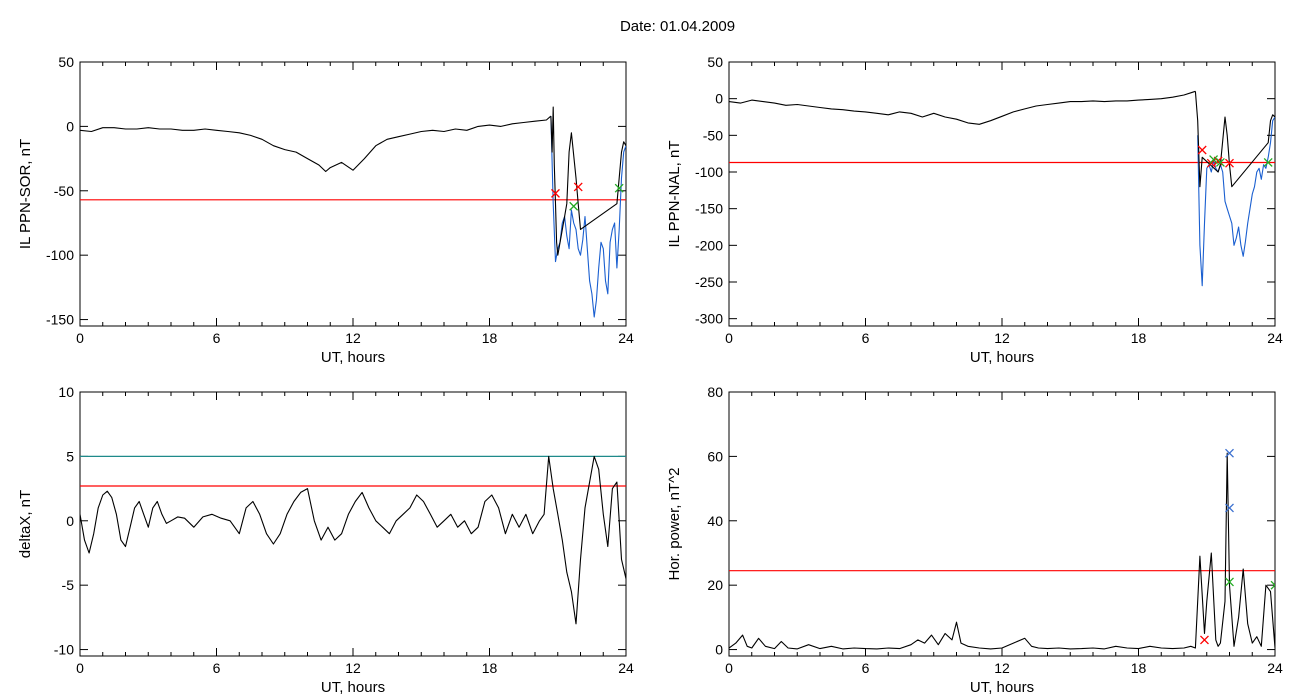 This screenshot has height=700, width=1300. What do you see at coordinates (674, 194) in the screenshot?
I see `y-axis-label: IL PPN-NAL, nT` at bounding box center [674, 194].